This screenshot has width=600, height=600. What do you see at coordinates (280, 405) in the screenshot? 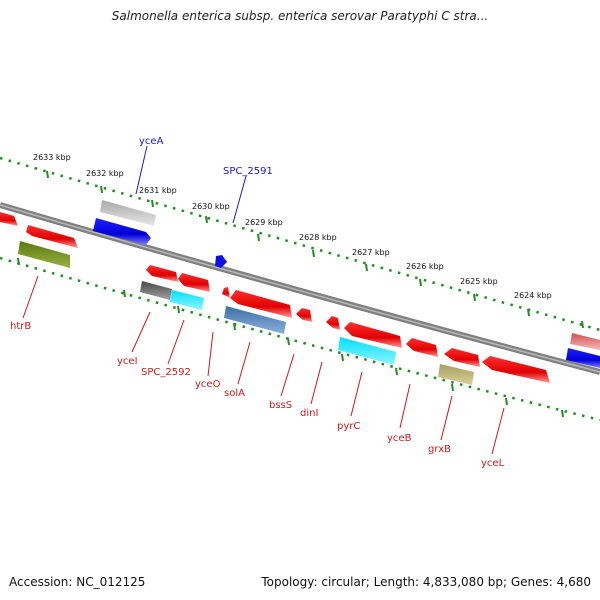
I see `gene-label: bssS` at bounding box center [280, 405].